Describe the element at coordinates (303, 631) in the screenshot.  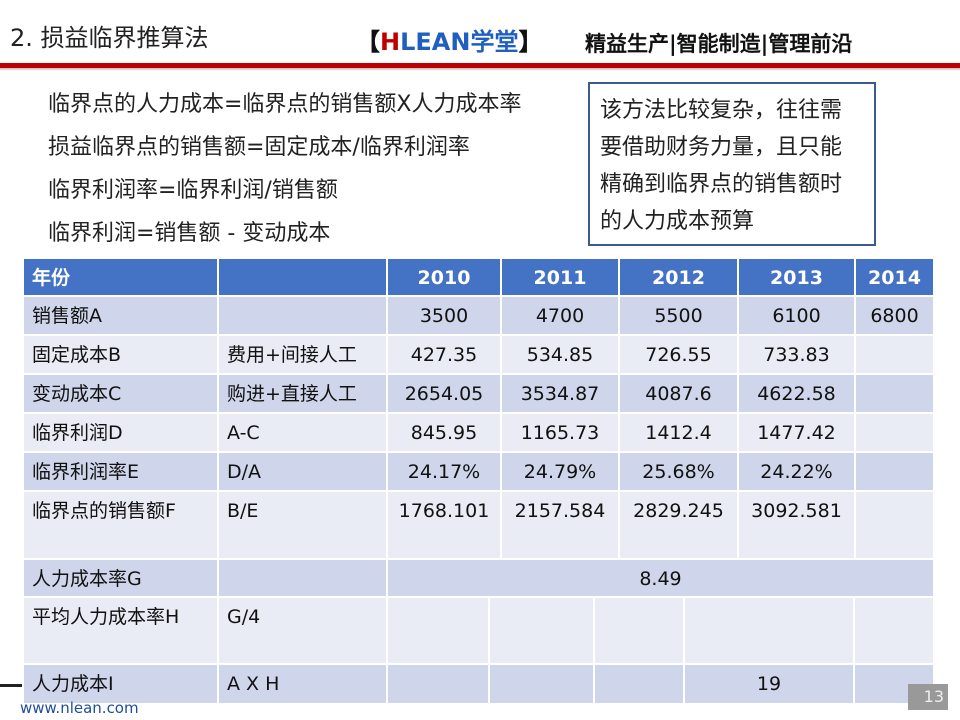
I see `table-cell: G/4` at that location.